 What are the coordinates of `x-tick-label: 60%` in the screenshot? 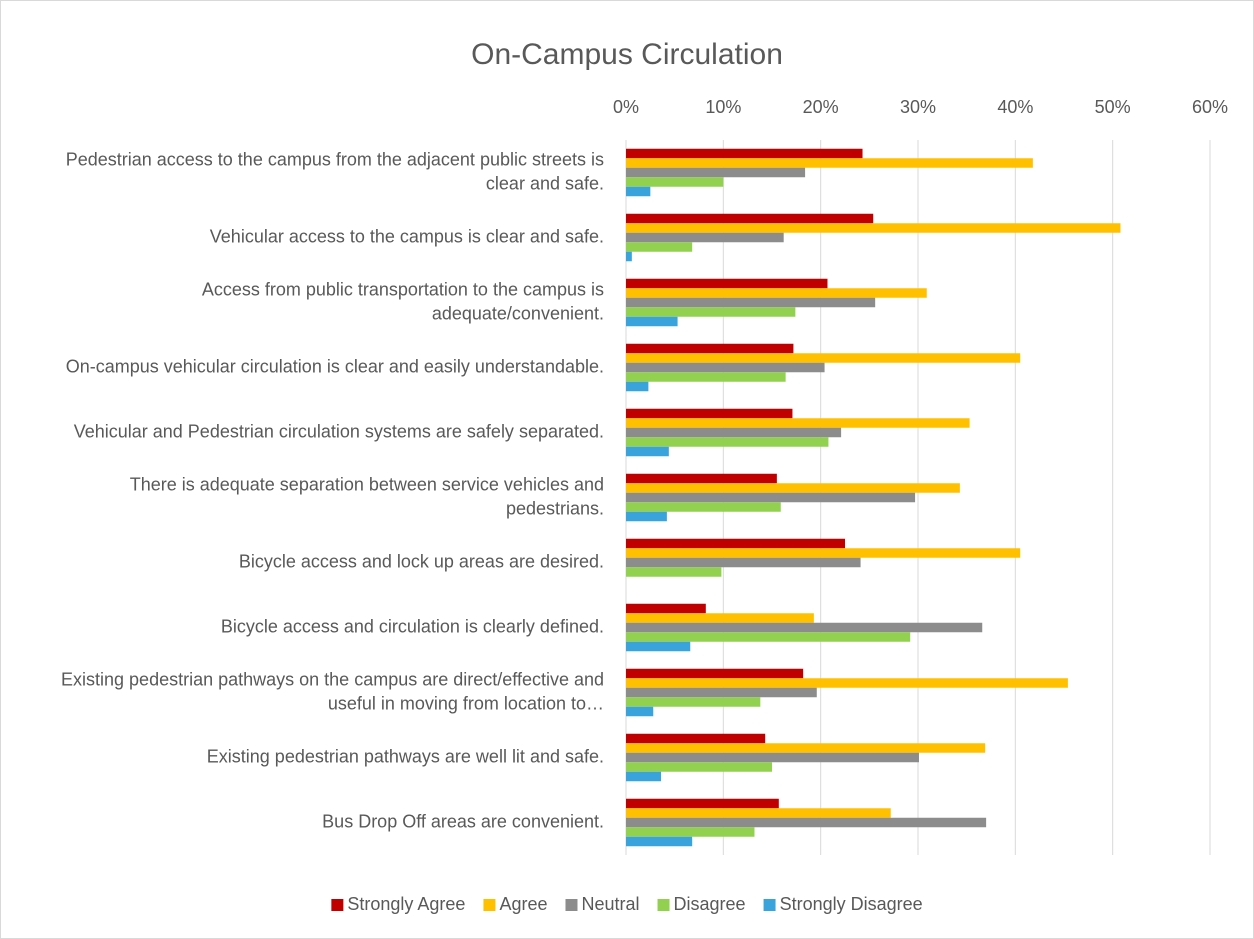 It's located at (1210, 107).